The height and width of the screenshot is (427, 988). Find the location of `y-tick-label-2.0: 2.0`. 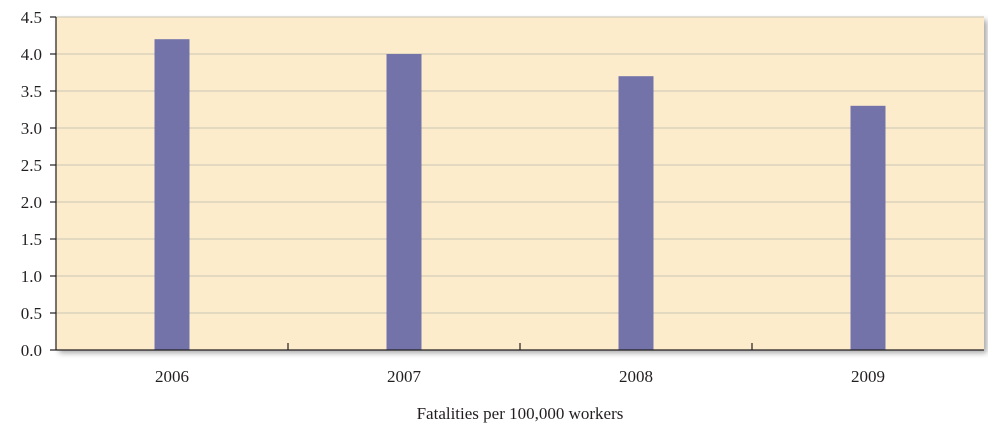

y-tick-label-2.0: 2.0 is located at coordinates (31, 202).